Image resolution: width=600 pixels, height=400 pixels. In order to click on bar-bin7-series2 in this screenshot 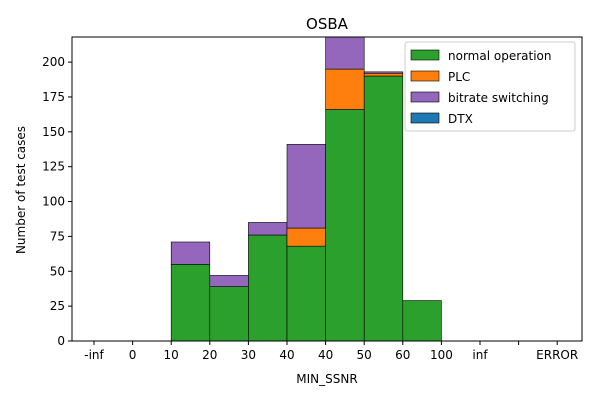, I will do `click(383, 72)`.